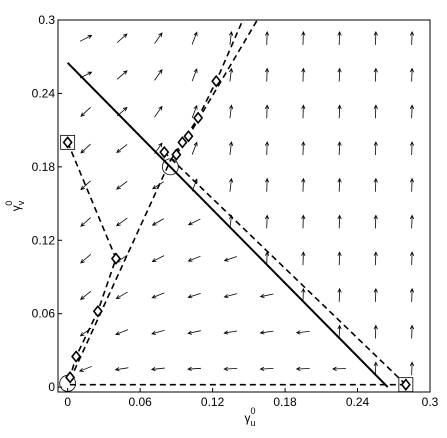 The width and height of the screenshot is (447, 438). What do you see at coordinates (44, 167) in the screenshot?
I see `y-tick-label: 0.18` at bounding box center [44, 167].